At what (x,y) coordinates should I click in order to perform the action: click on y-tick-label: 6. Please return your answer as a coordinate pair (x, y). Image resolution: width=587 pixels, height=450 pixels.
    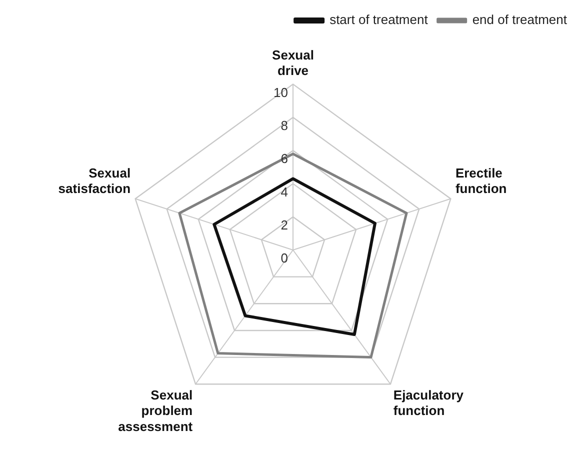
    Looking at the image, I should click on (284, 158).